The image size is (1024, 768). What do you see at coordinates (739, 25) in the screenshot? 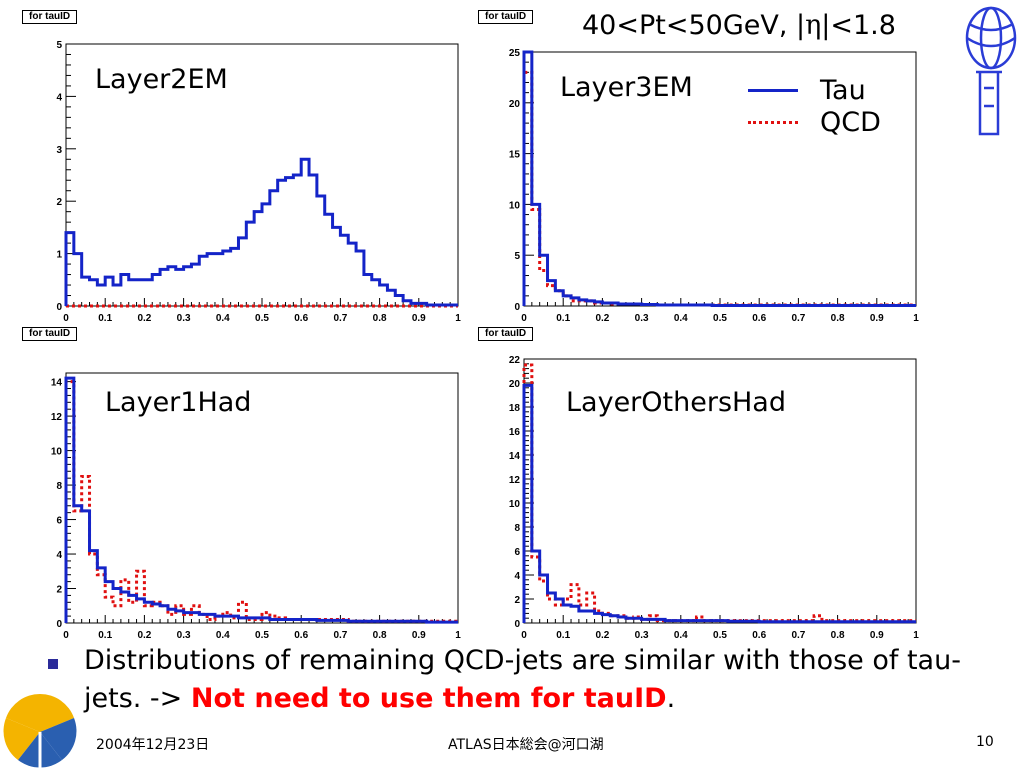
I see `kinematic-cut-label: 40<Pt<50GeV, |η|<1.8` at bounding box center [739, 25].